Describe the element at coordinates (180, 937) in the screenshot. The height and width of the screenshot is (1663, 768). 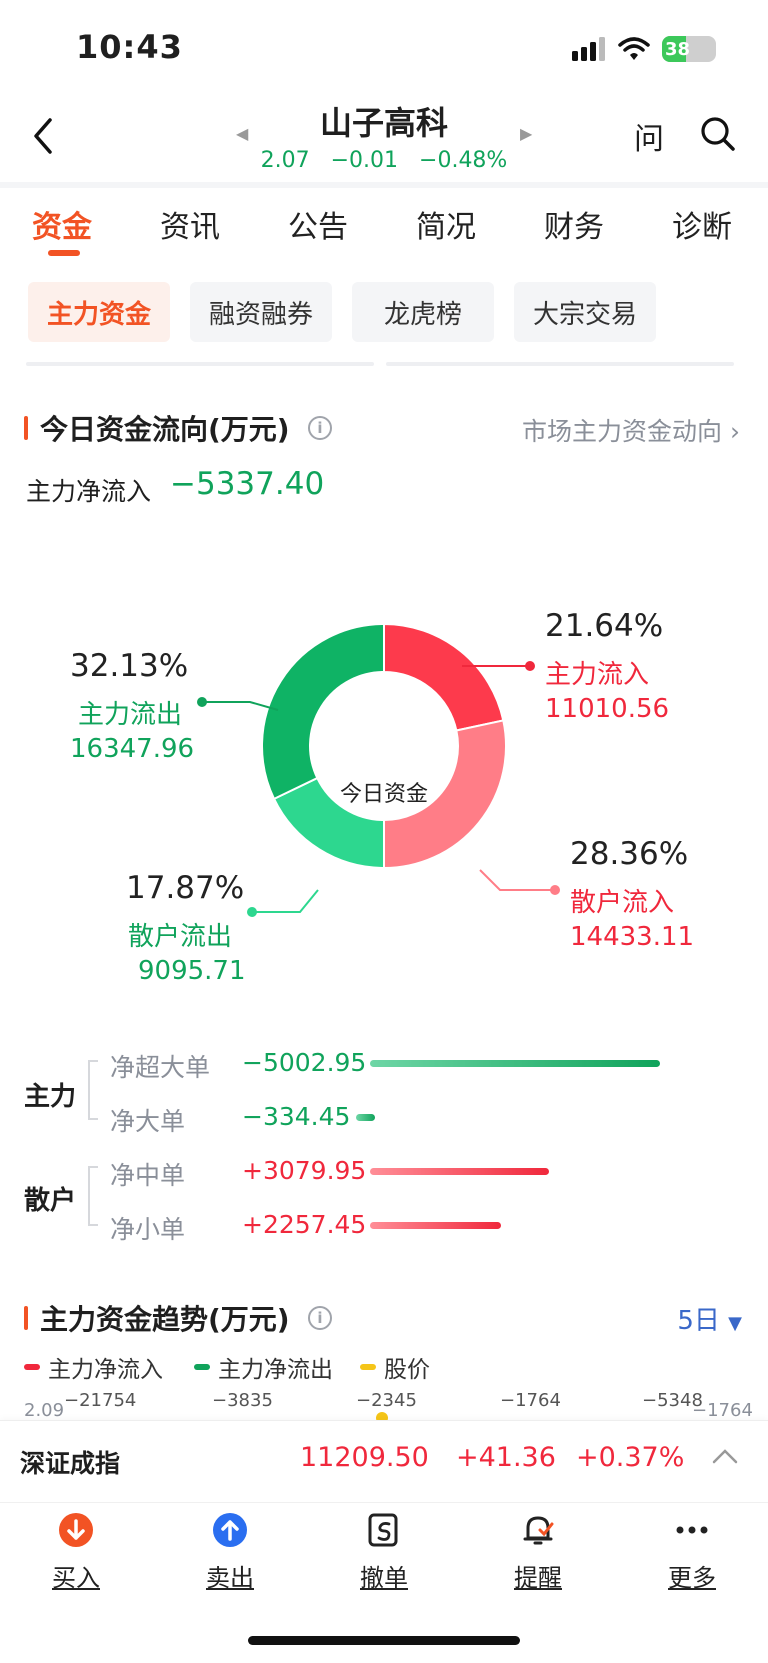
I see `retail-outflow-label: 散户流出` at that location.